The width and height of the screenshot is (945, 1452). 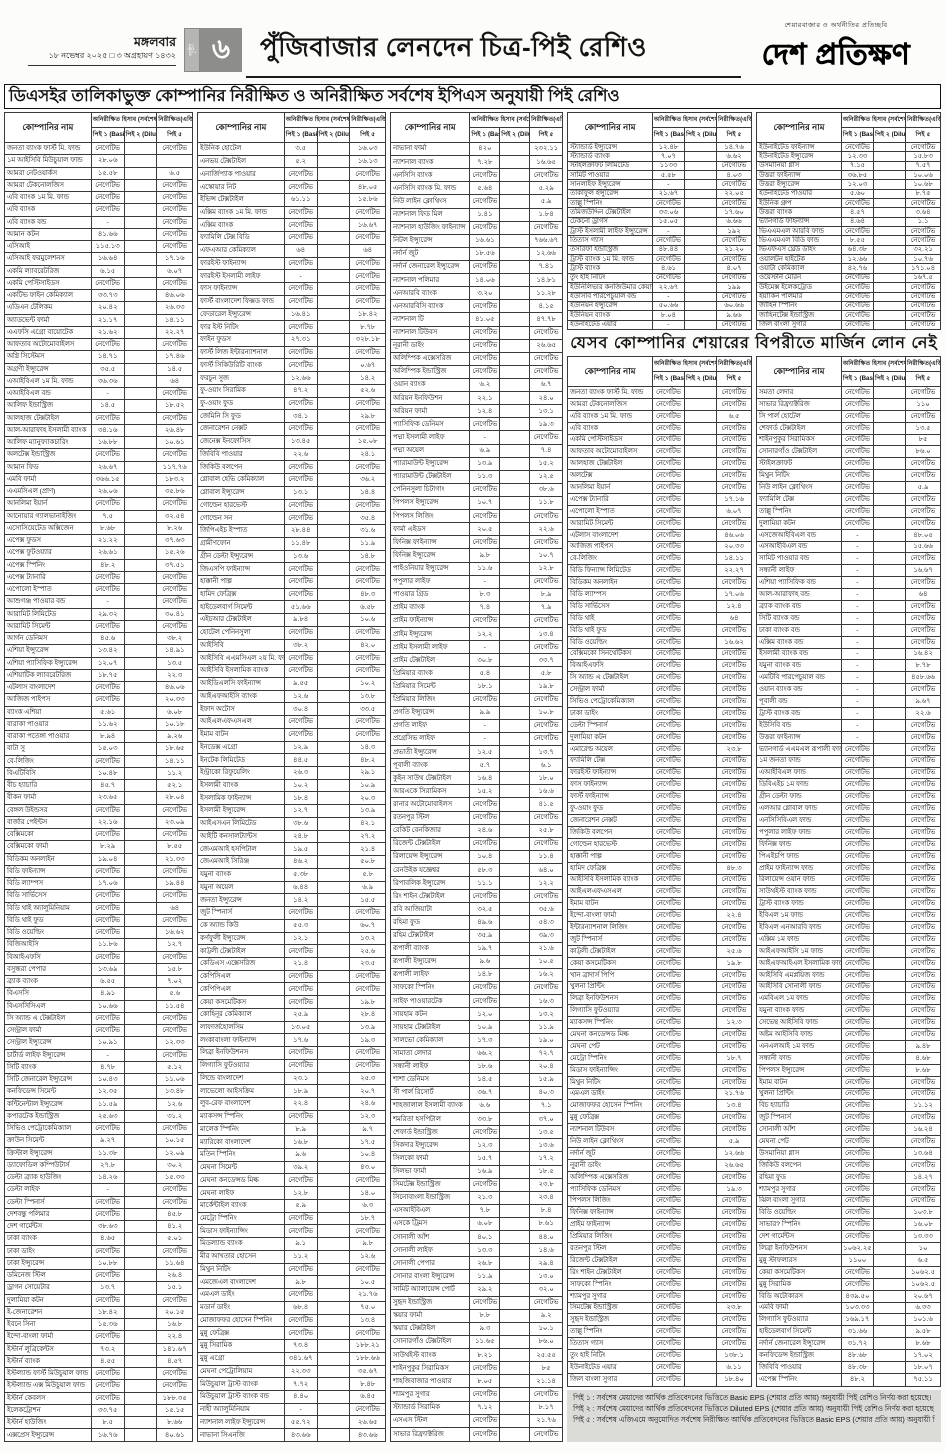 What do you see at coordinates (734, 175) in the screenshot?
I see `pe5-cell: ৪.০৩` at bounding box center [734, 175].